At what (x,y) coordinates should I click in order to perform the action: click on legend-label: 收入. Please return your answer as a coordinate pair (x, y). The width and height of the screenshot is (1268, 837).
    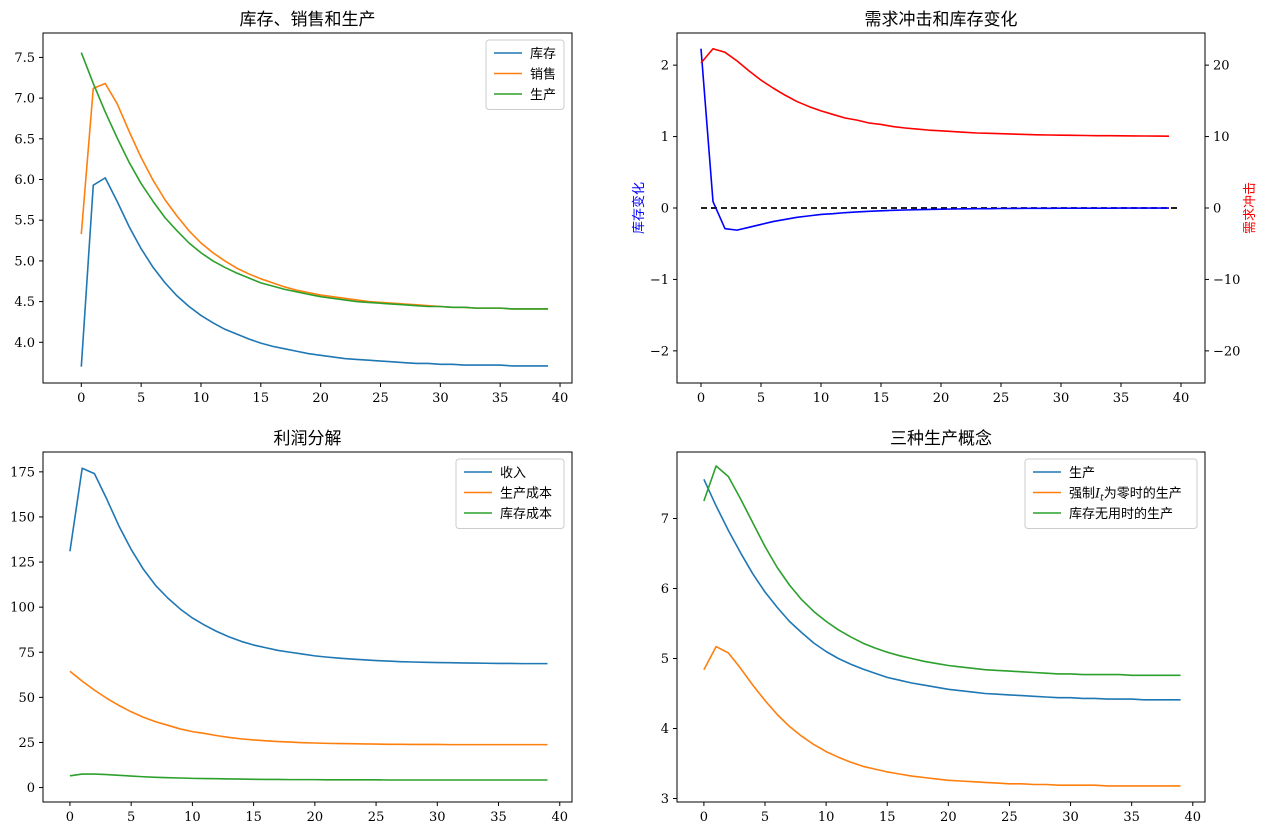
    Looking at the image, I should click on (513, 473).